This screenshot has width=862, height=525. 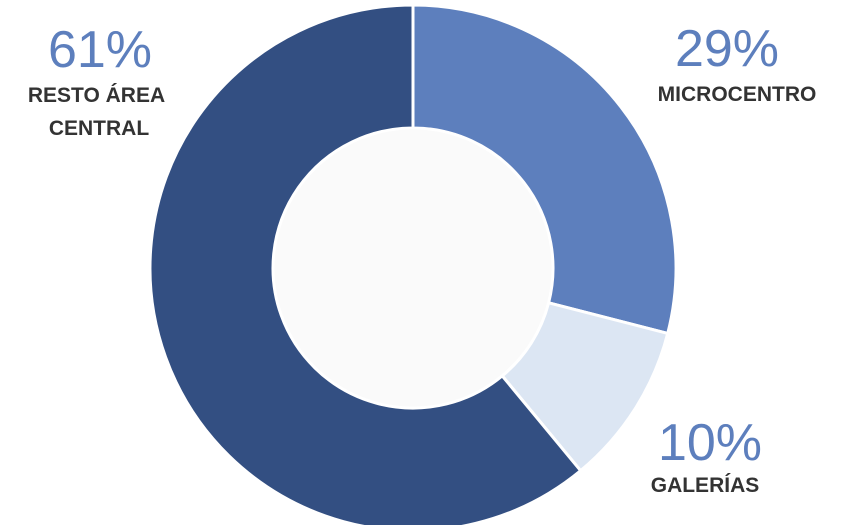 What do you see at coordinates (100, 50) in the screenshot?
I see `slice-value-label-resto-area-central: 61%` at bounding box center [100, 50].